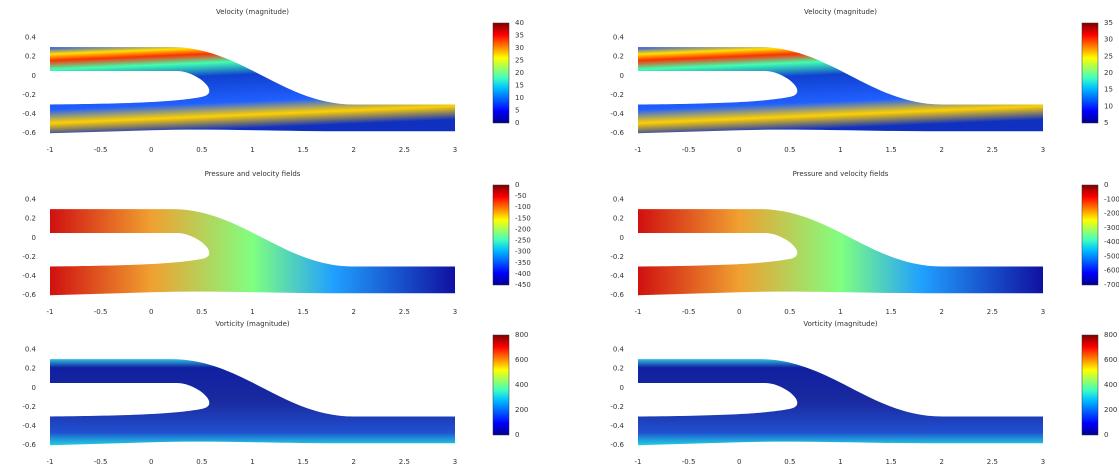 This screenshot has height=470, width=1119. What do you see at coordinates (523, 218) in the screenshot?
I see `colorbar-tick-label: -150` at bounding box center [523, 218].